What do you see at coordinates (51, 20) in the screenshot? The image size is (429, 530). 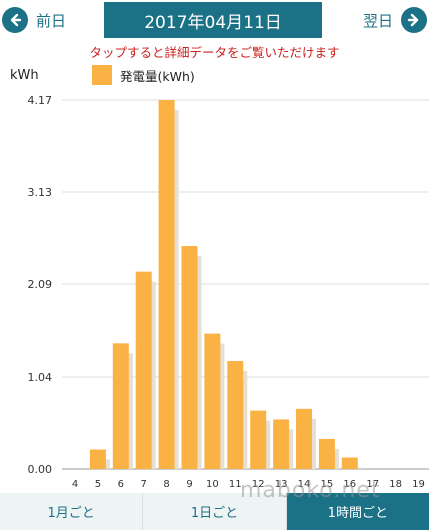 I see `previous-day-label: 前日` at bounding box center [51, 20].